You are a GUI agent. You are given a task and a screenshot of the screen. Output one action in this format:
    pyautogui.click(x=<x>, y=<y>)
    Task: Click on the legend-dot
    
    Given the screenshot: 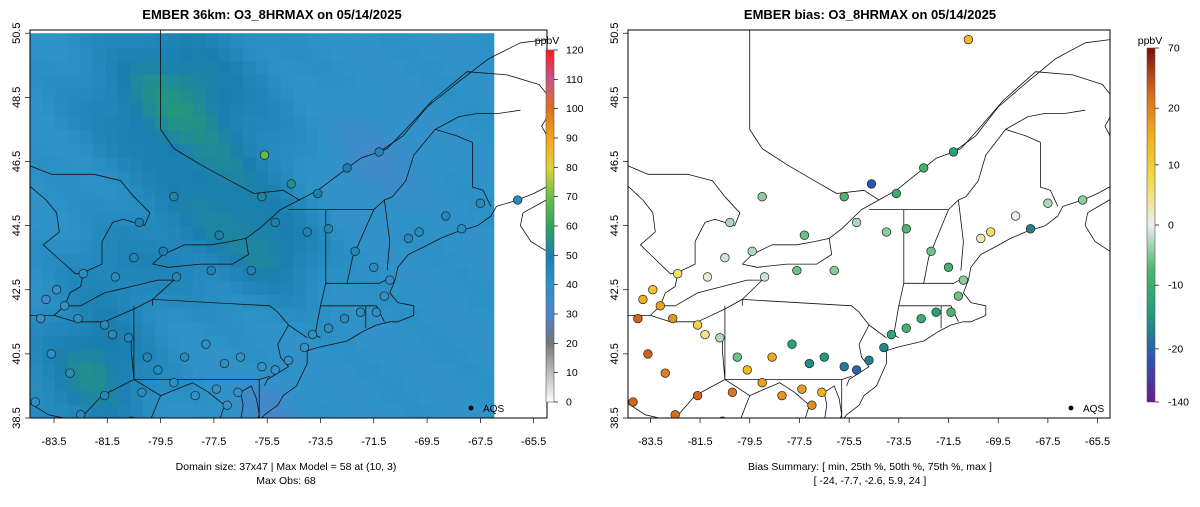 What is the action you would take?
    pyautogui.click(x=1071, y=408)
    